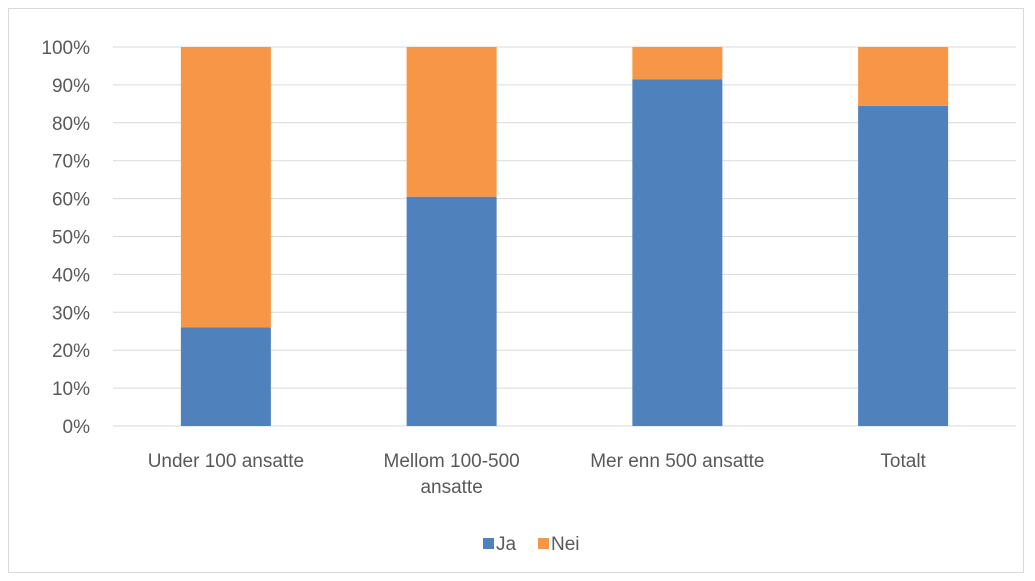  What do you see at coordinates (71, 313) in the screenshot?
I see `y-tick-label: 30%` at bounding box center [71, 313].